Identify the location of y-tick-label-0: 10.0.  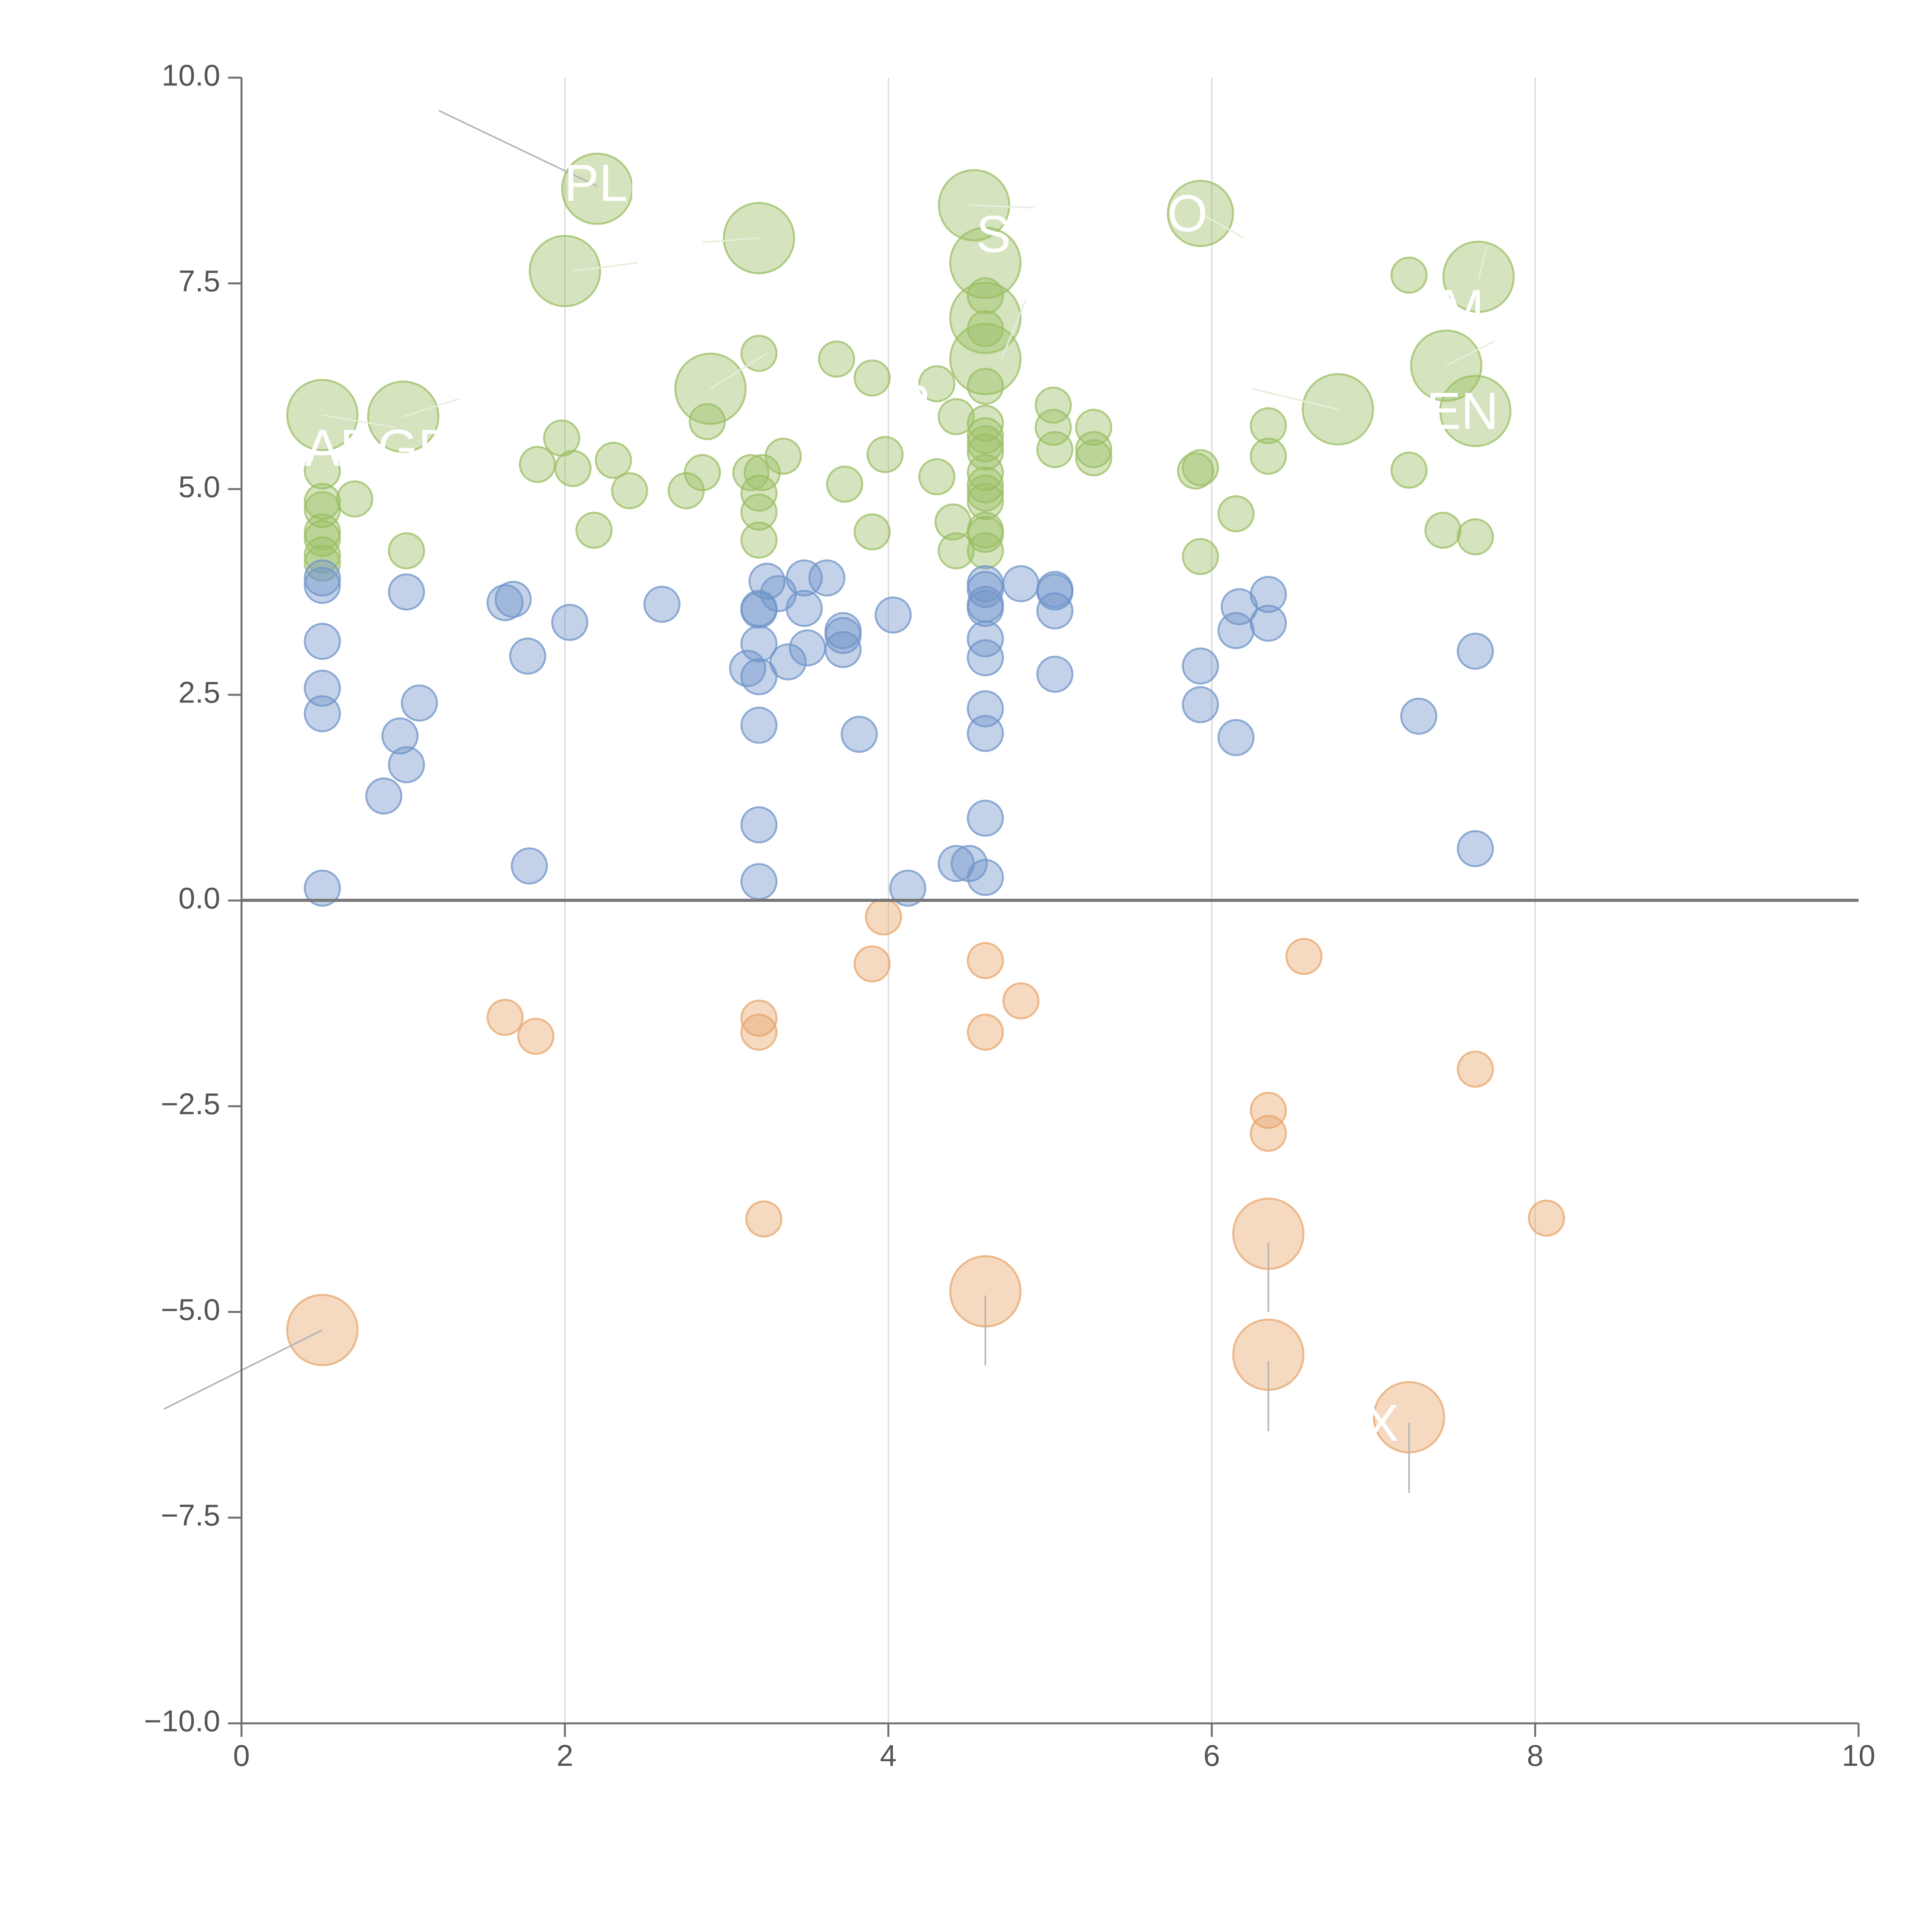
(191, 75).